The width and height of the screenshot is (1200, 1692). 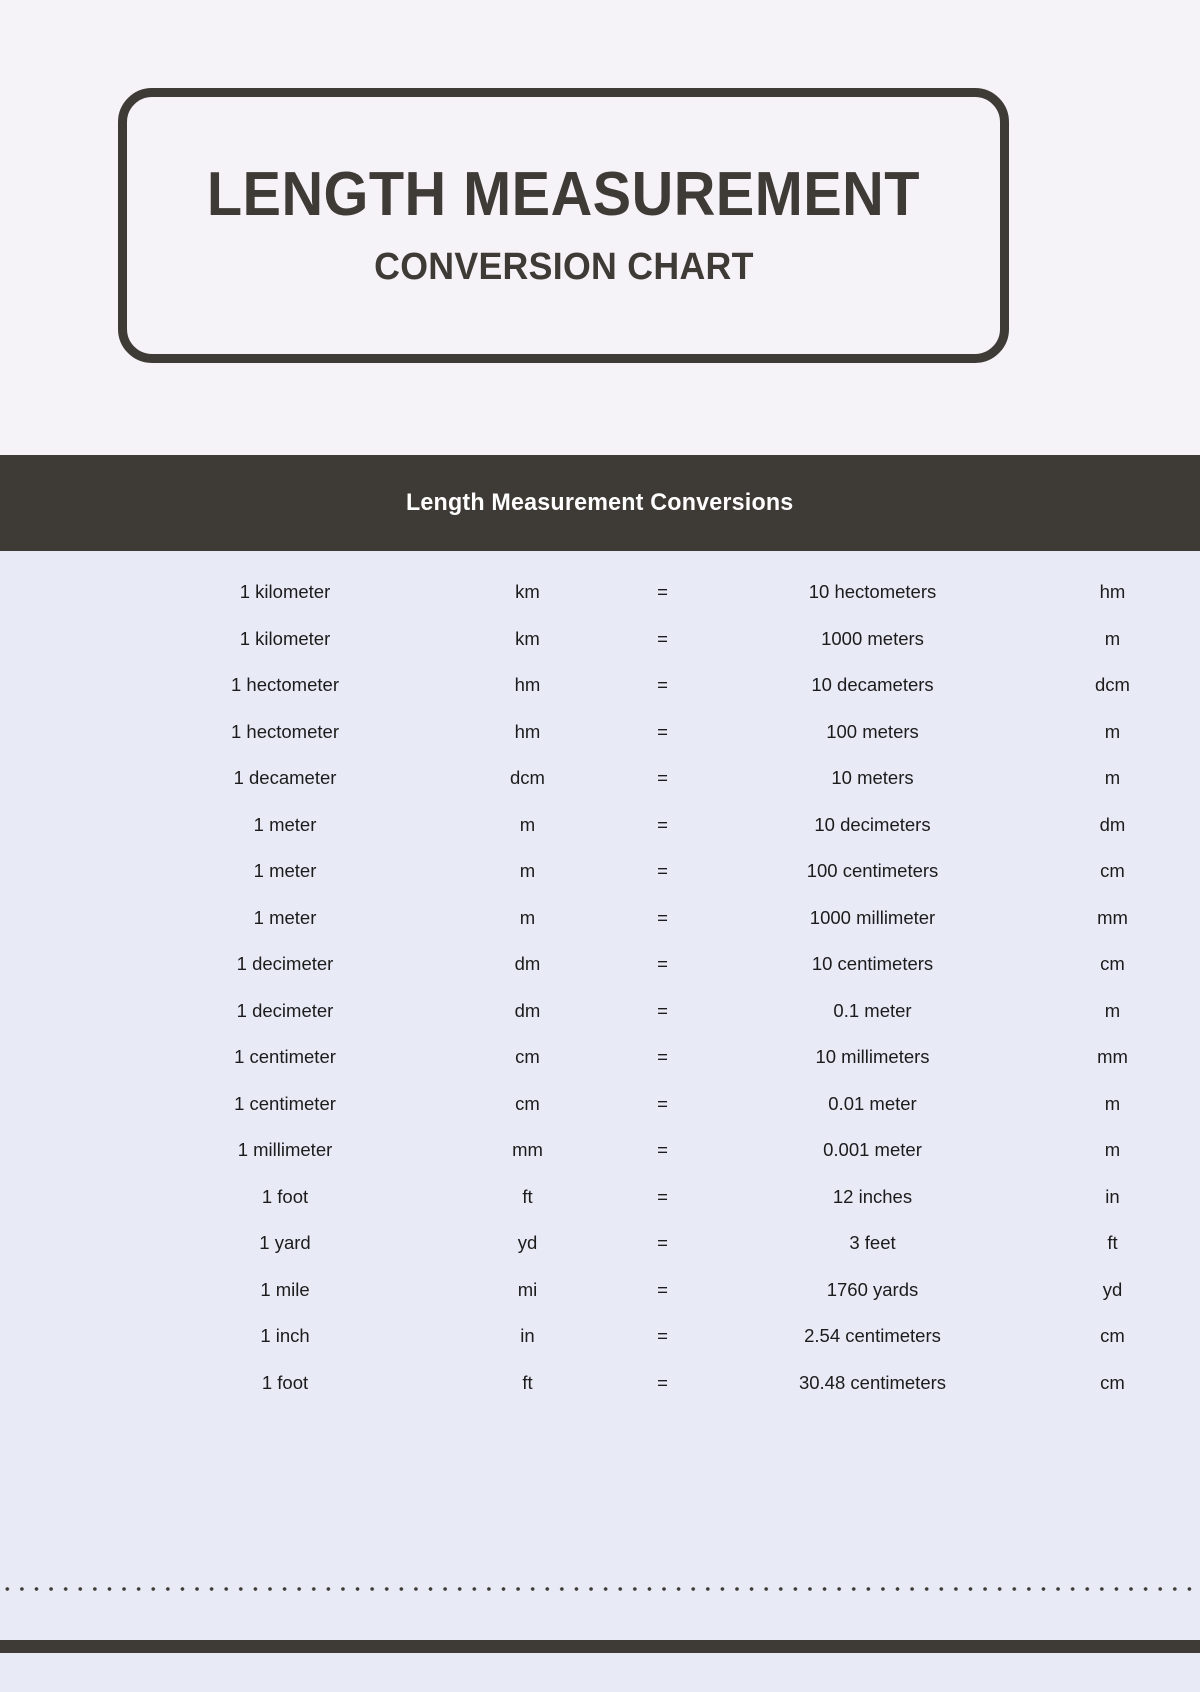 I want to click on cell-from-unit: 1 meter, so click(x=285, y=871).